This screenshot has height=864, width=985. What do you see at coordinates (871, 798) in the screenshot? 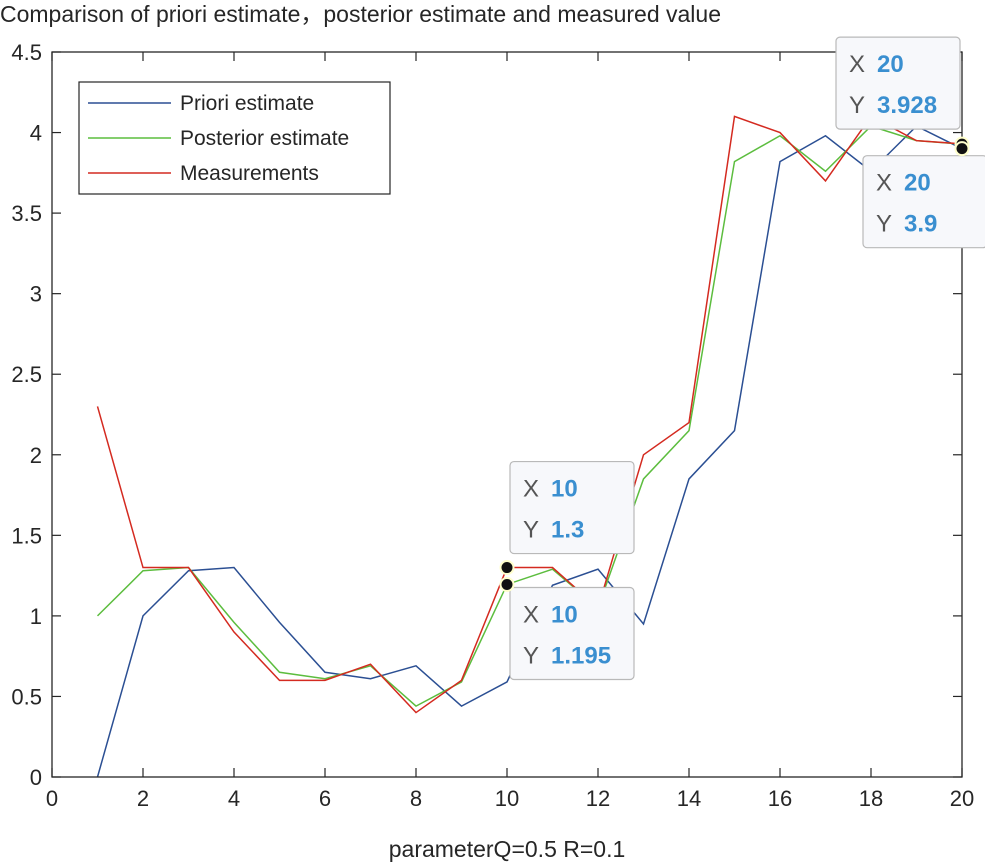
I see `x-tick-label: 18` at bounding box center [871, 798].